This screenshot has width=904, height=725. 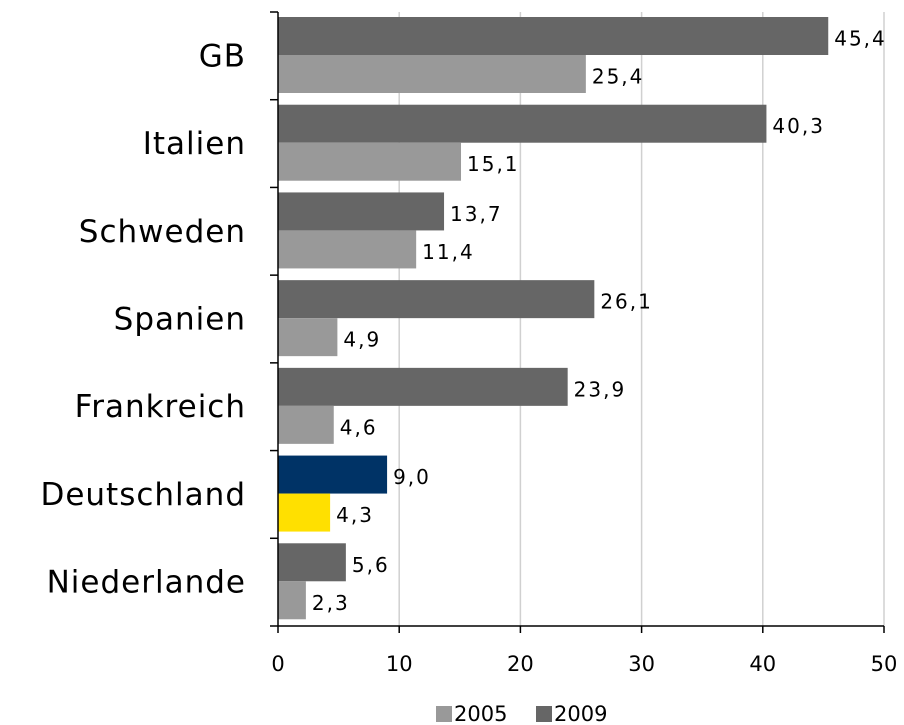 What do you see at coordinates (412, 477) in the screenshot?
I see `value-label: 9,0` at bounding box center [412, 477].